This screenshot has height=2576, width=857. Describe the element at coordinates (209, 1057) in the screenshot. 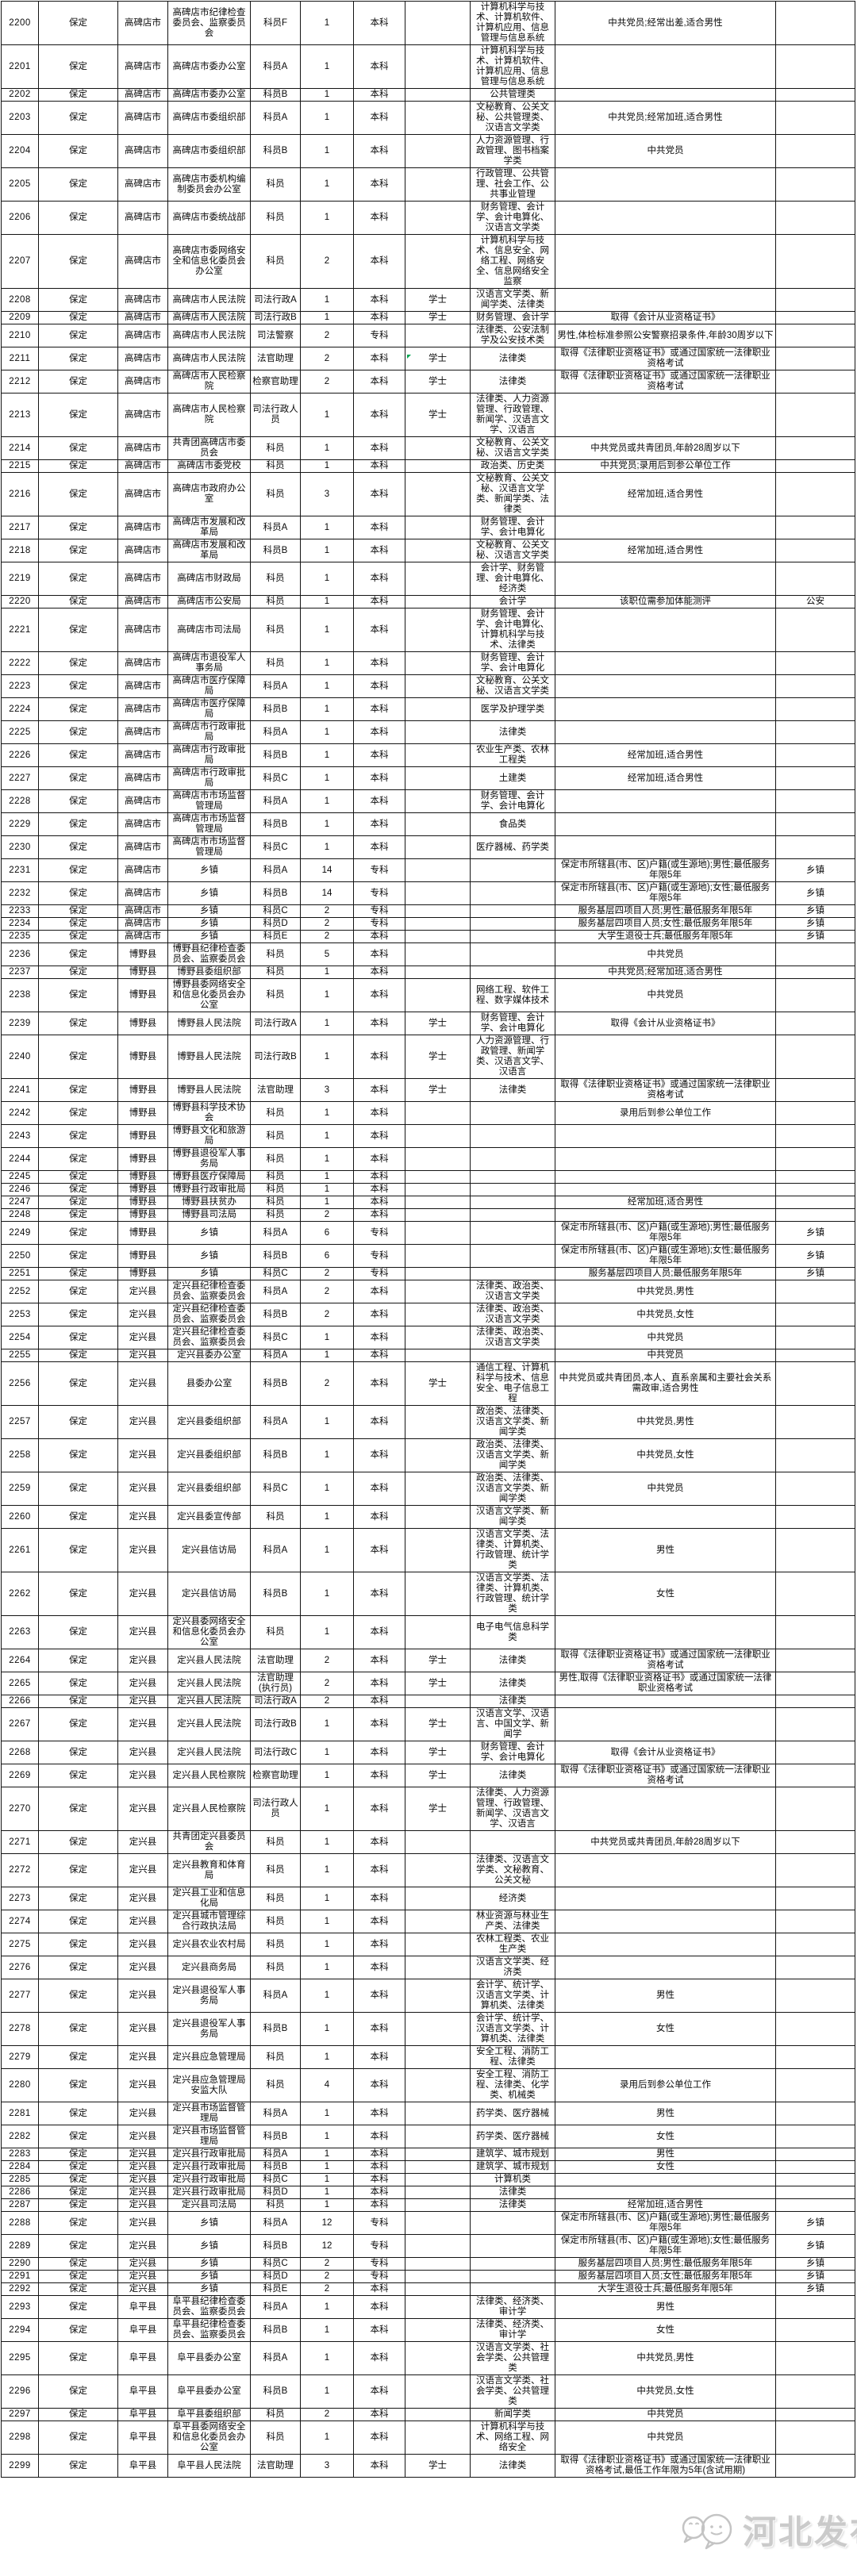

I see `cell-unit: 博野县人民法院` at that location.